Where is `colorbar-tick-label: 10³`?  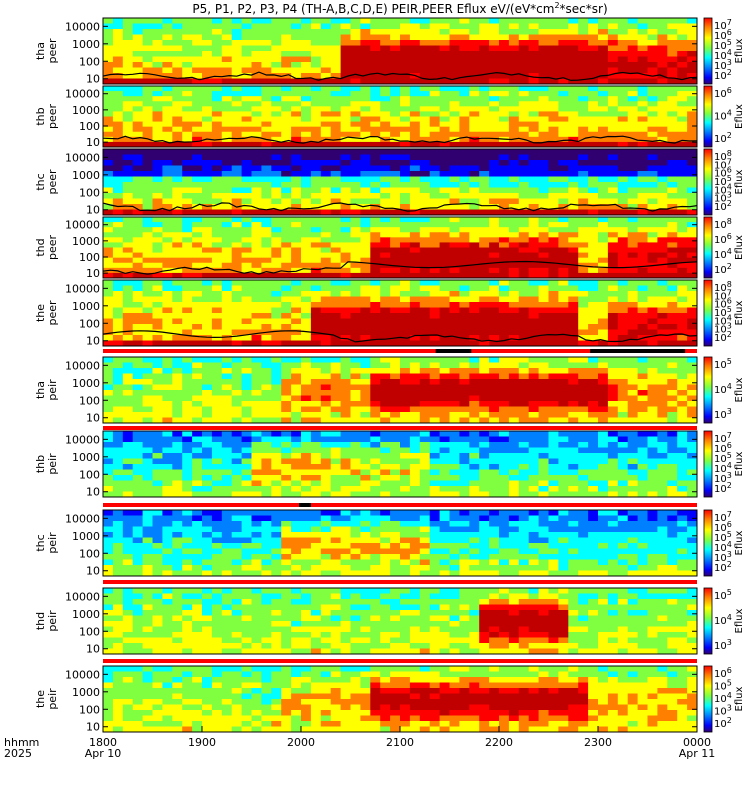
colorbar-tick-label: 10³ is located at coordinates (723, 198).